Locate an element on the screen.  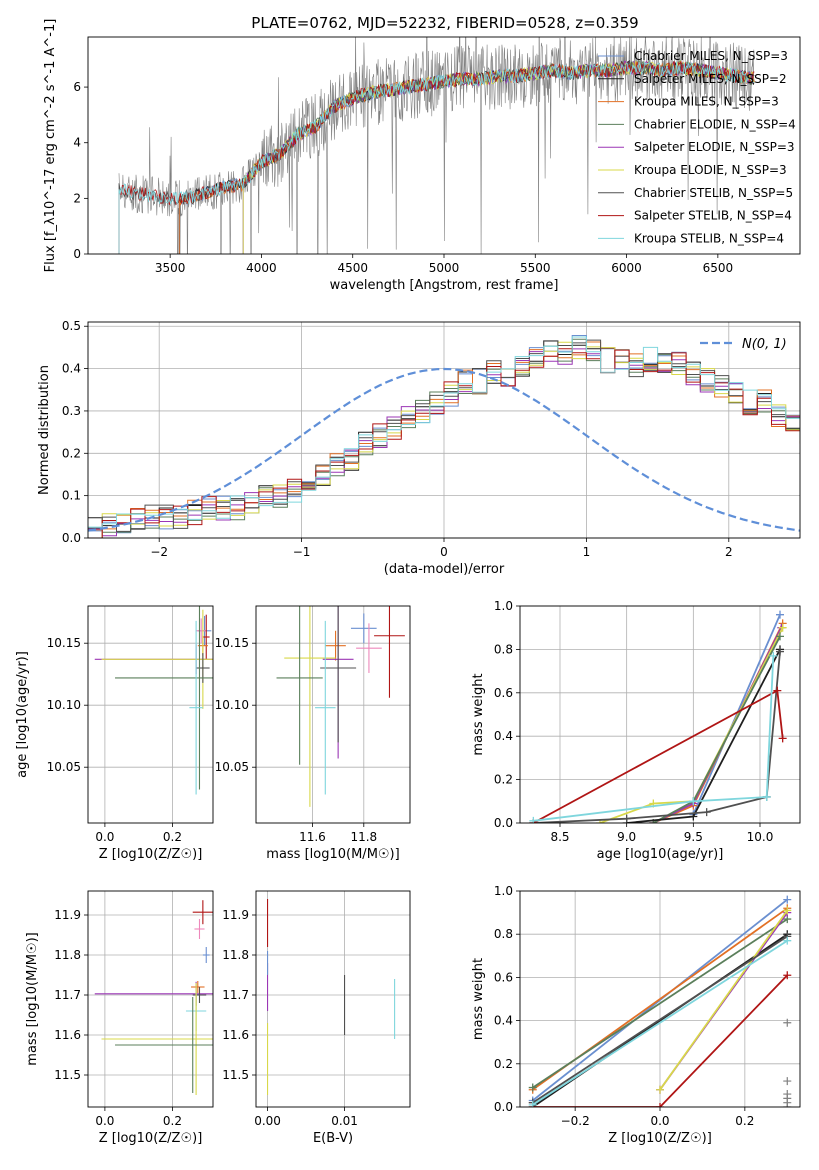
x-tick-label: 8.5 is located at coordinates (559, 837).